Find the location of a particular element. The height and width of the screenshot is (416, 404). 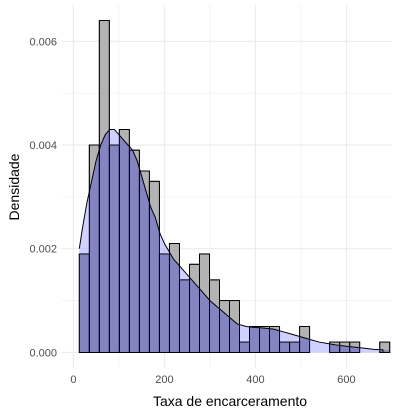

x-tick-label: 200 is located at coordinates (164, 380).